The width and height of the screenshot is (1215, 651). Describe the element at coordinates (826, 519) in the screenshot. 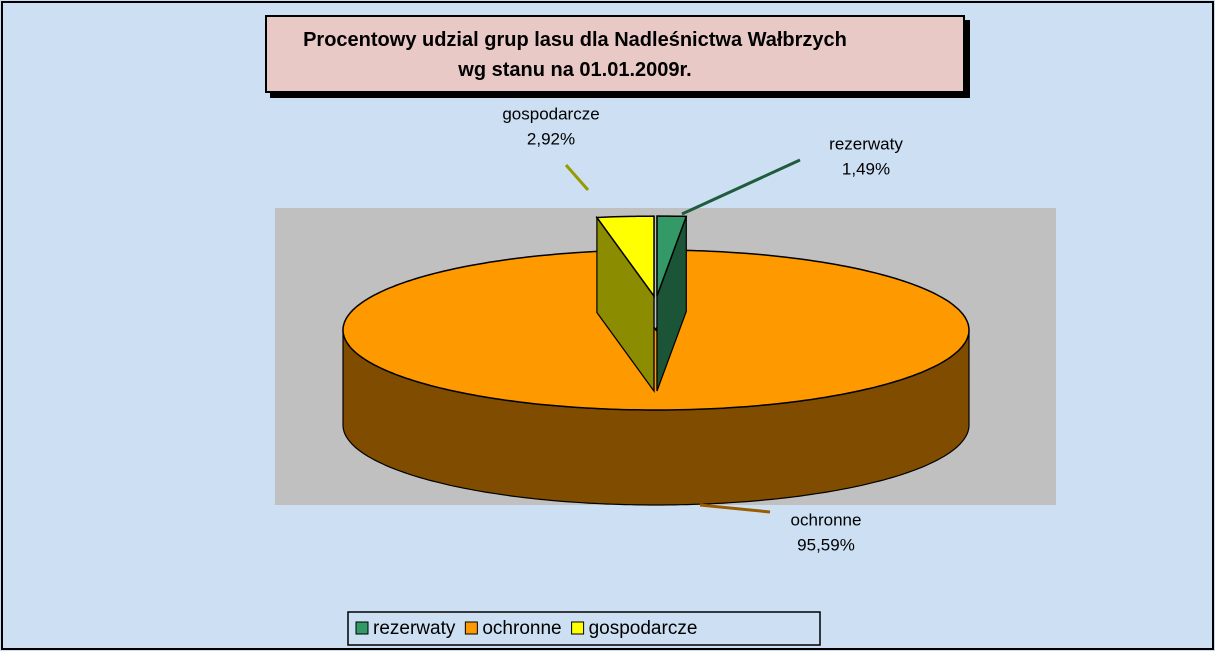

I see `data-label-name: ochronne` at that location.